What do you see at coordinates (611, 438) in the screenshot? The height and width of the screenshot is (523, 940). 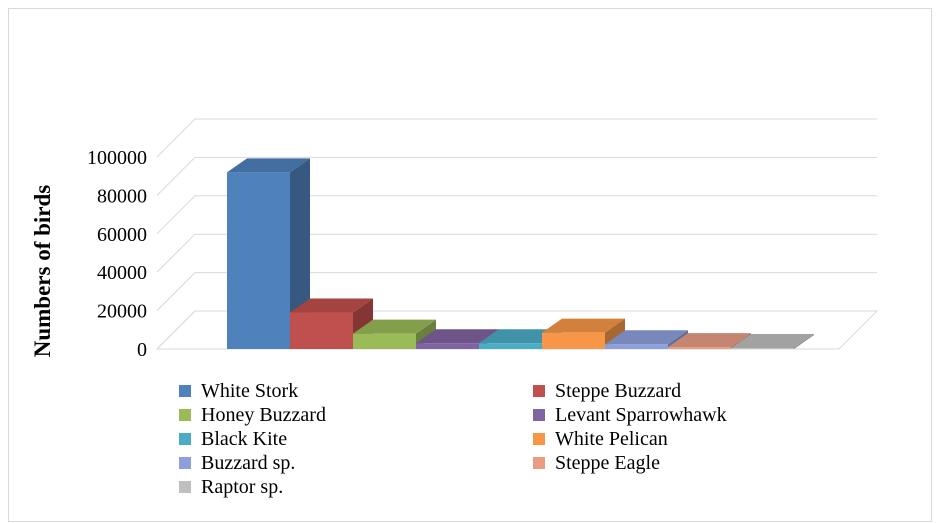 I see `legend-label: White Pelican` at bounding box center [611, 438].